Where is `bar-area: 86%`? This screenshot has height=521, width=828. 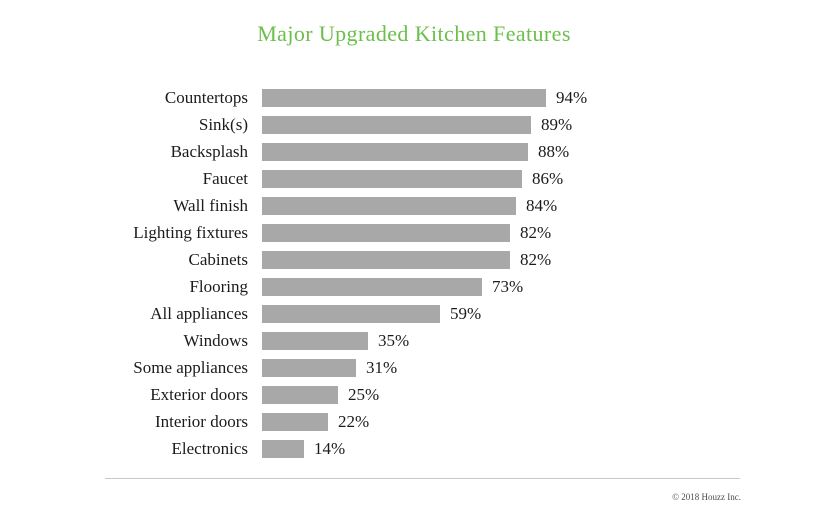 bar-area: 86% is located at coordinates (412, 179).